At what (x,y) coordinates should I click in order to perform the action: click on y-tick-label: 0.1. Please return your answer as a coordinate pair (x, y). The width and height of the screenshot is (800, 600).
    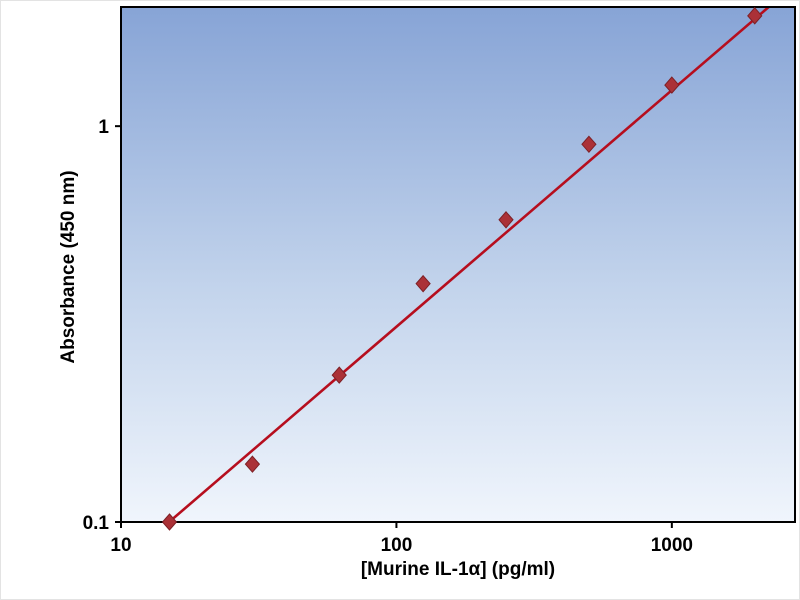
    Looking at the image, I should click on (96, 523).